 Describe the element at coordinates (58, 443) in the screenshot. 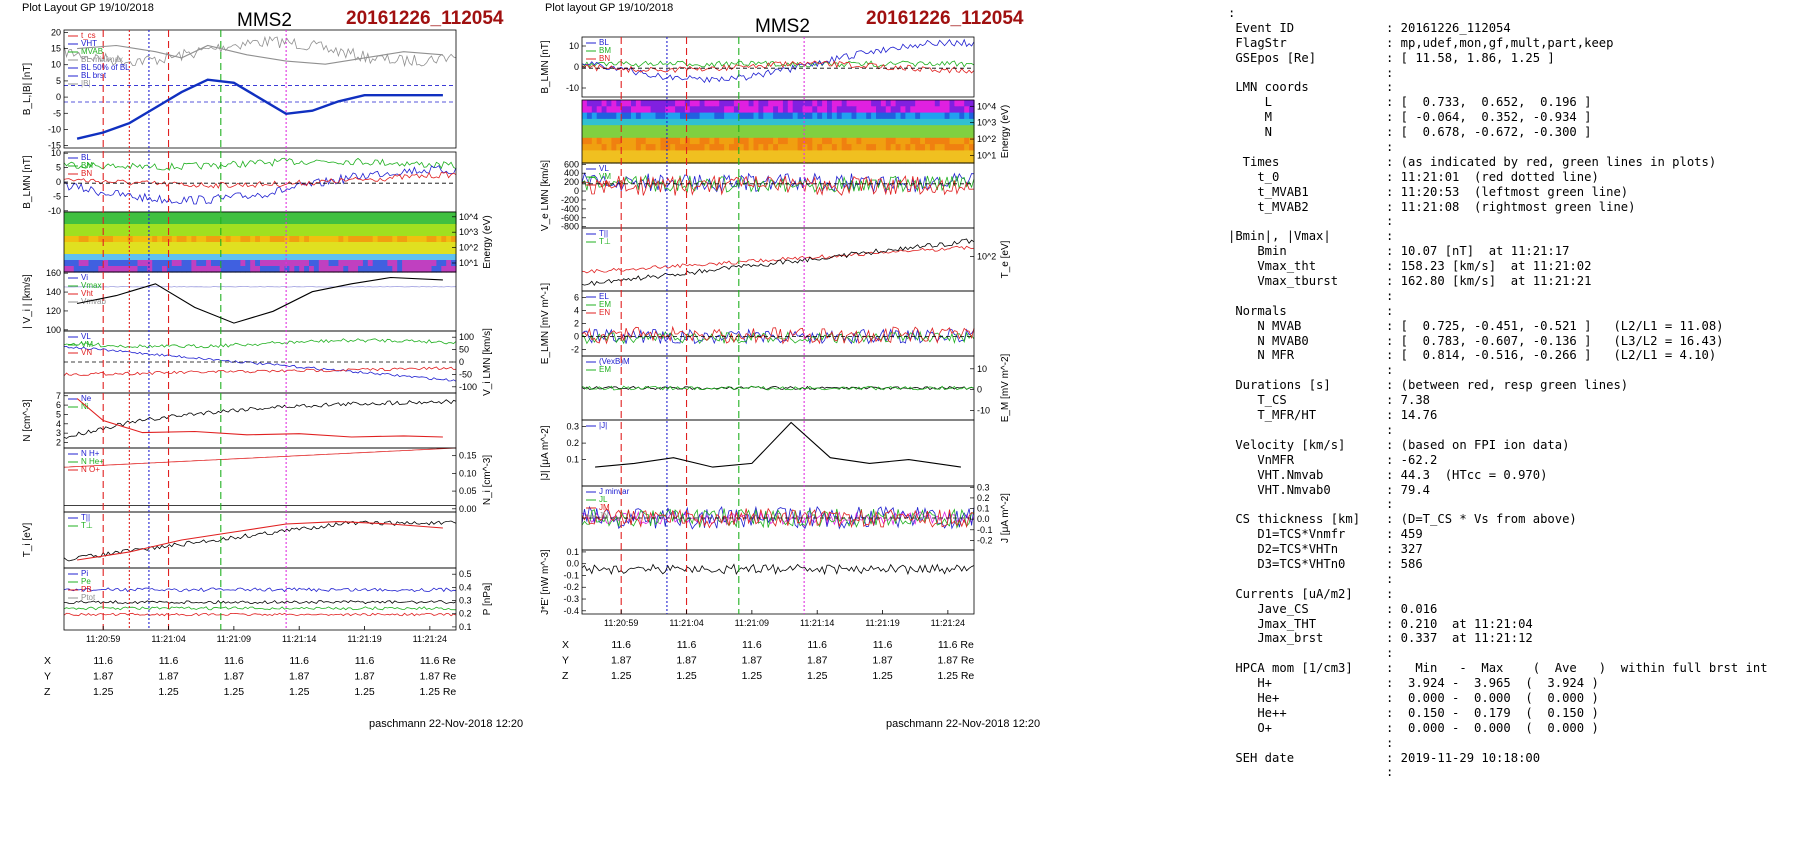

I see `y-tick-label: 2` at that location.